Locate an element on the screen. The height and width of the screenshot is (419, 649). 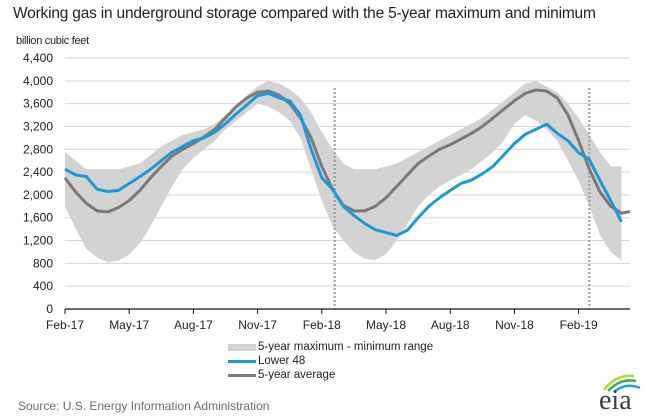
y-axis-label: billion cubic feet is located at coordinates (52, 41).